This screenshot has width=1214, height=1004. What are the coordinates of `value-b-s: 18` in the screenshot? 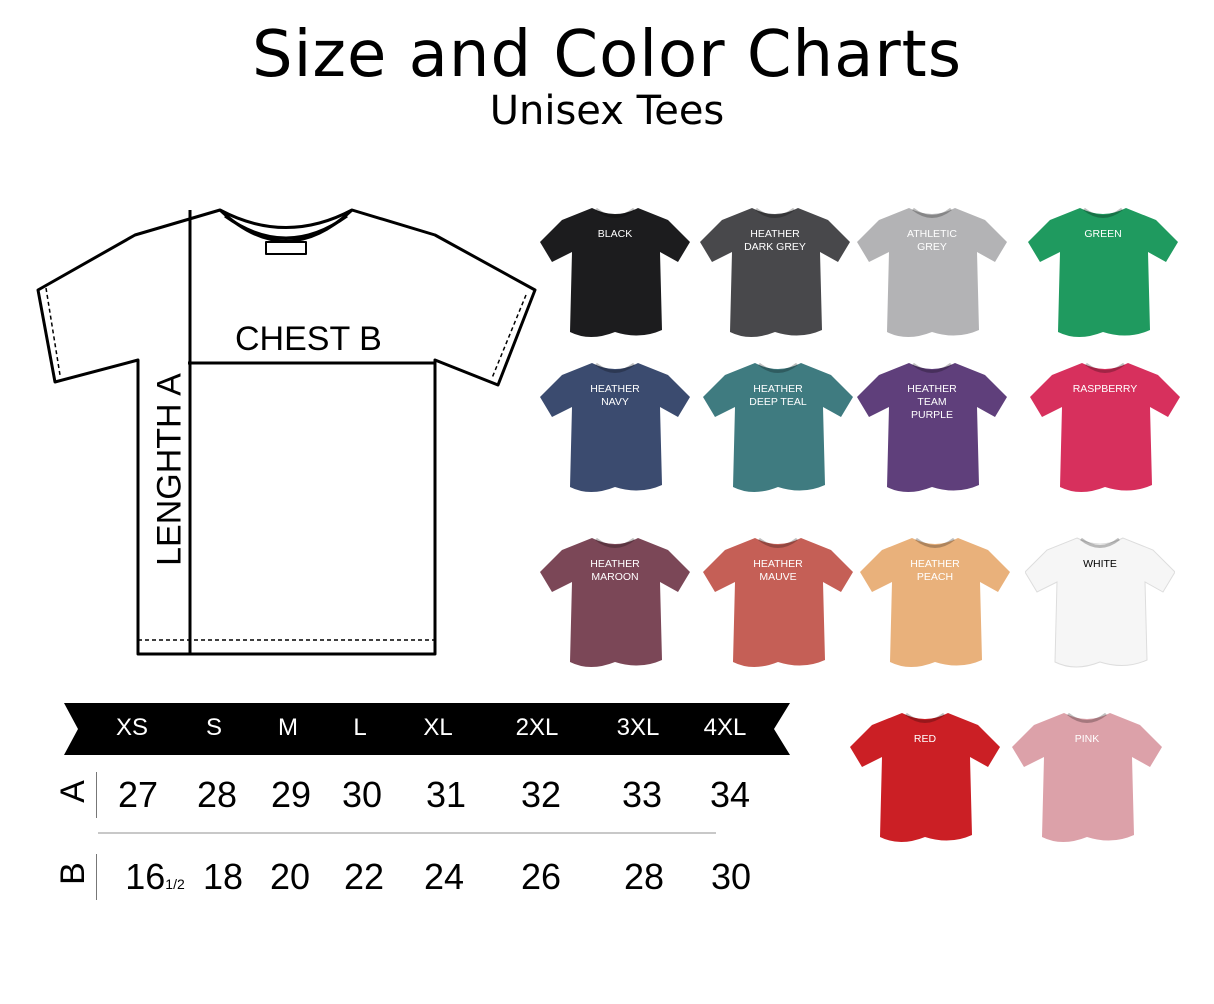 It's located at (223, 876).